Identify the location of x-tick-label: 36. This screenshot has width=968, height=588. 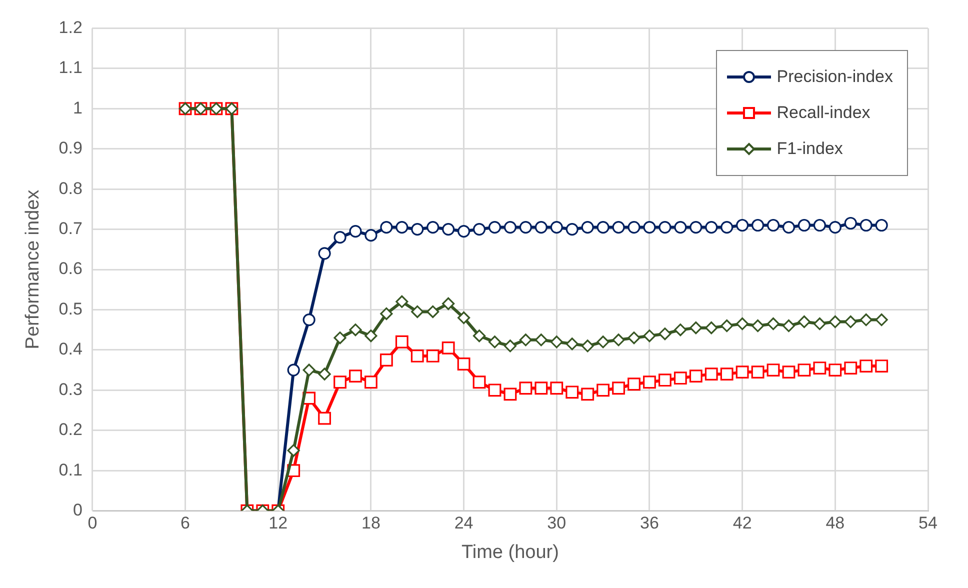
(649, 523).